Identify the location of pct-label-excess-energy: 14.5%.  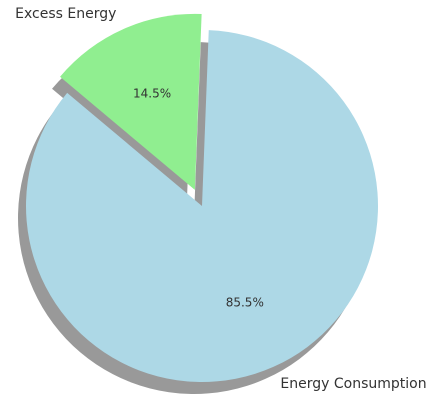
(152, 93).